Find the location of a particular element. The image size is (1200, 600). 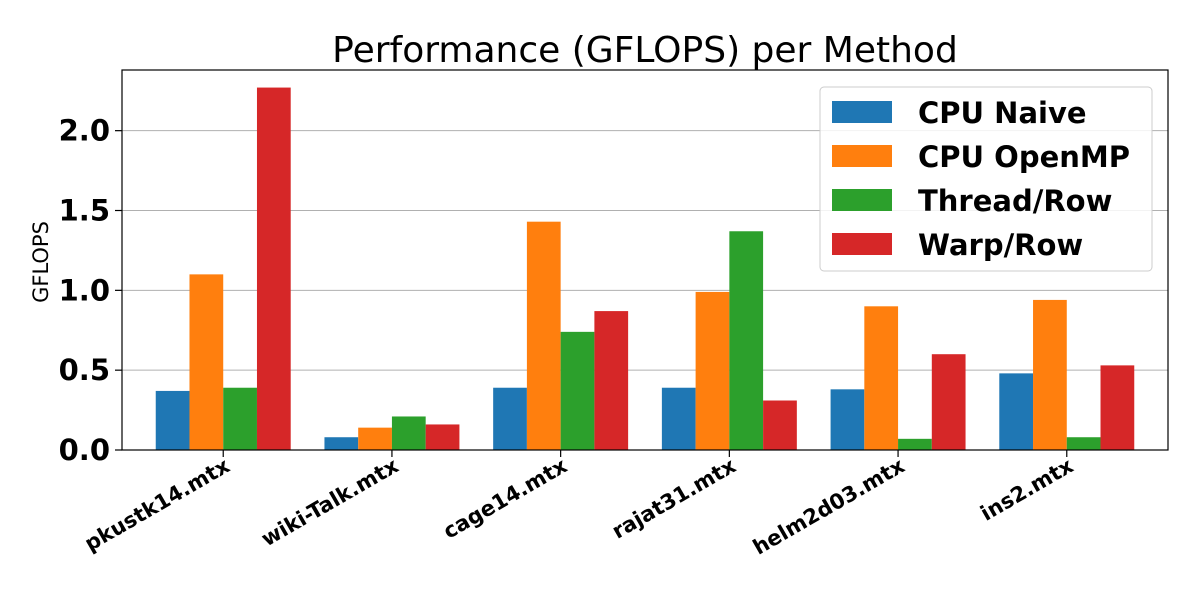

legend: CPU Naive CPU OpenMP Thread/Row Warp/Row is located at coordinates (986, 179).